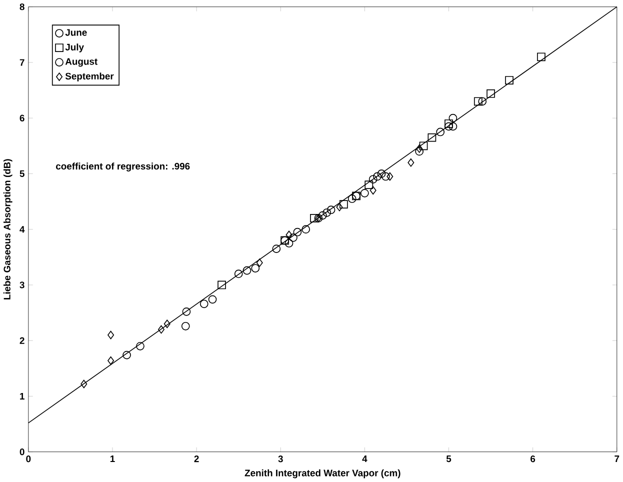 The image size is (623, 482). What do you see at coordinates (22, 452) in the screenshot?
I see `y-tick-label: 0` at bounding box center [22, 452].